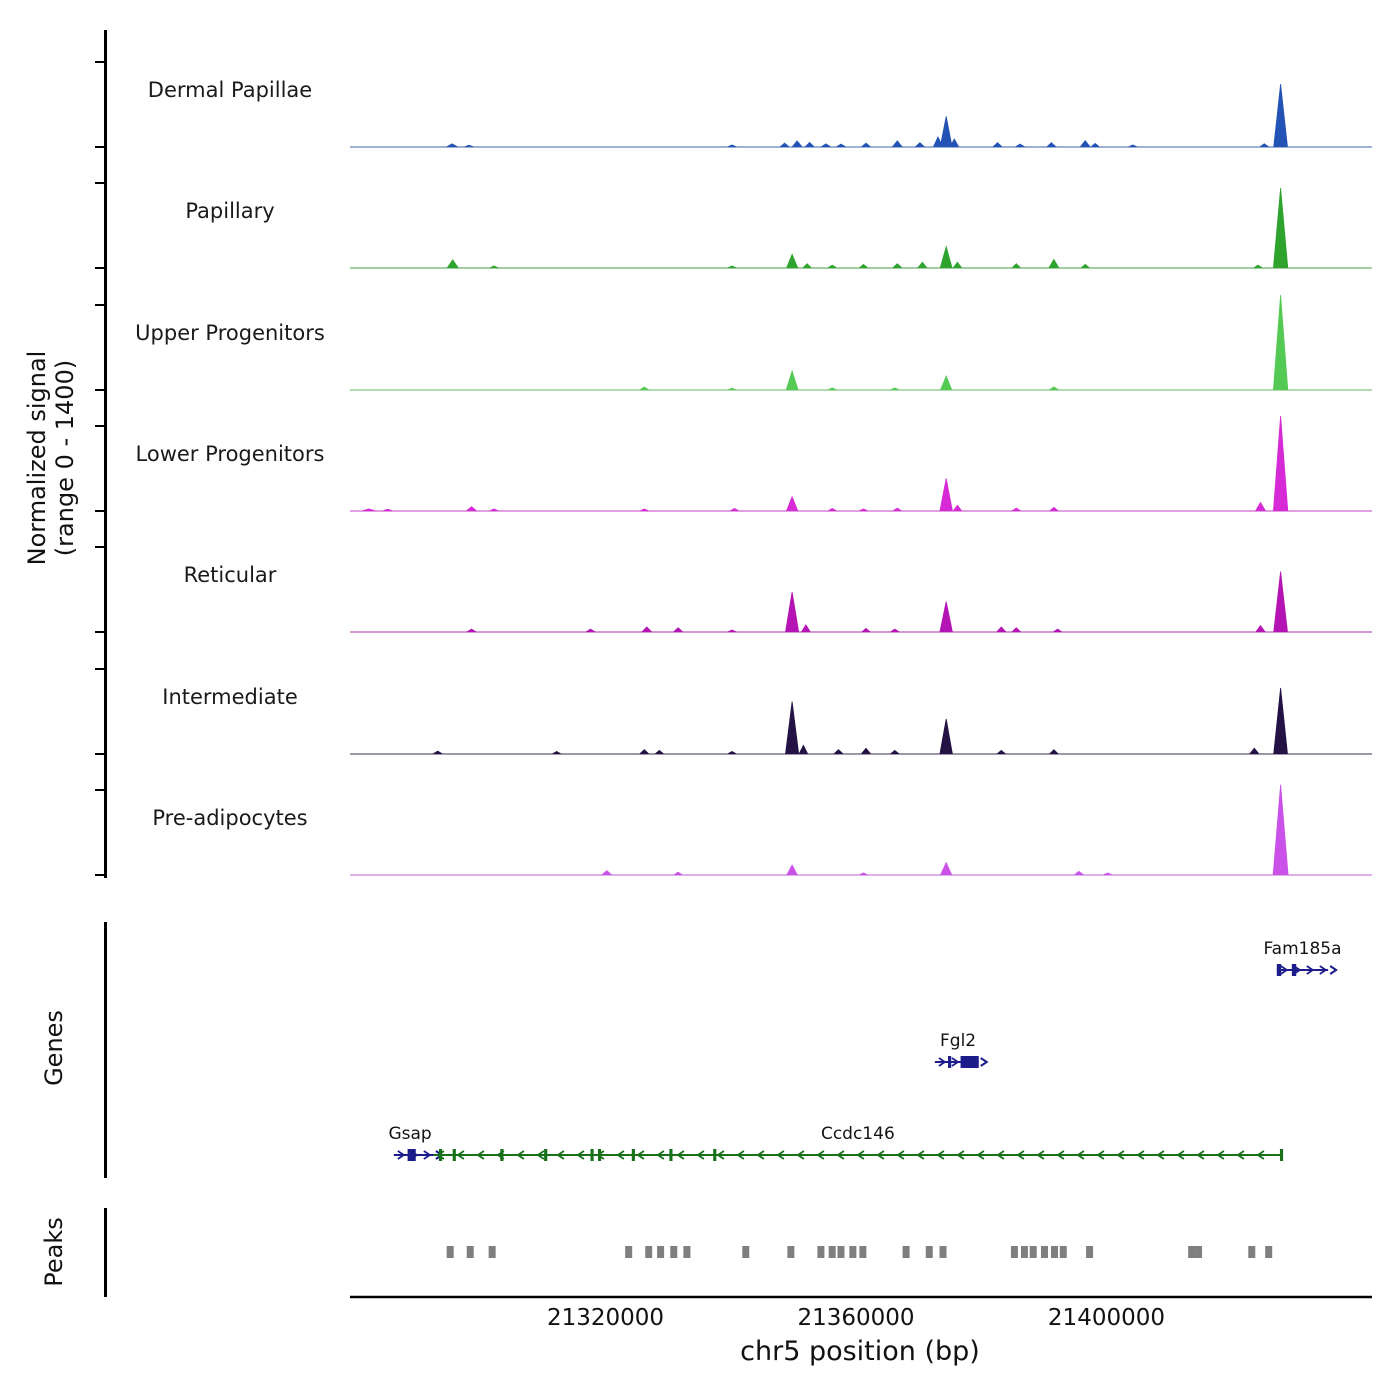  Describe the element at coordinates (1106, 1318) in the screenshot. I see `x-axis-tick-label: 21400000` at that location.